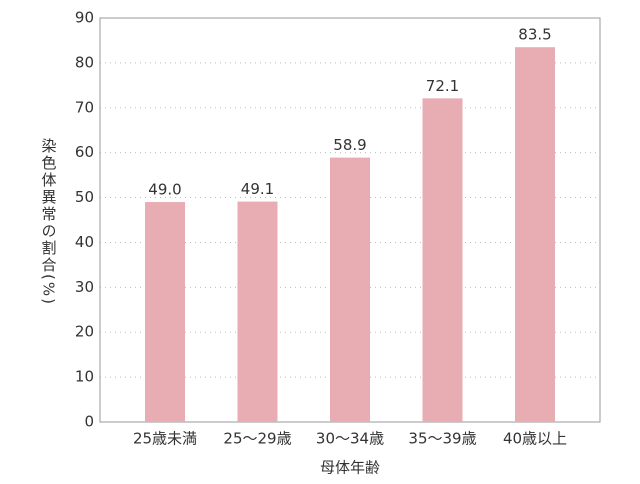  What do you see at coordinates (442, 86) in the screenshot?
I see `value-label: 72.1` at bounding box center [442, 86].